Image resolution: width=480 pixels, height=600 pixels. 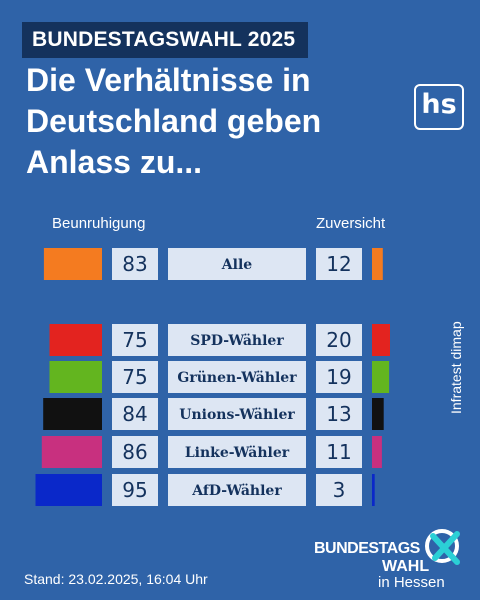 I want to click on headline-line-2: Deutschland geben, so click(x=174, y=121).